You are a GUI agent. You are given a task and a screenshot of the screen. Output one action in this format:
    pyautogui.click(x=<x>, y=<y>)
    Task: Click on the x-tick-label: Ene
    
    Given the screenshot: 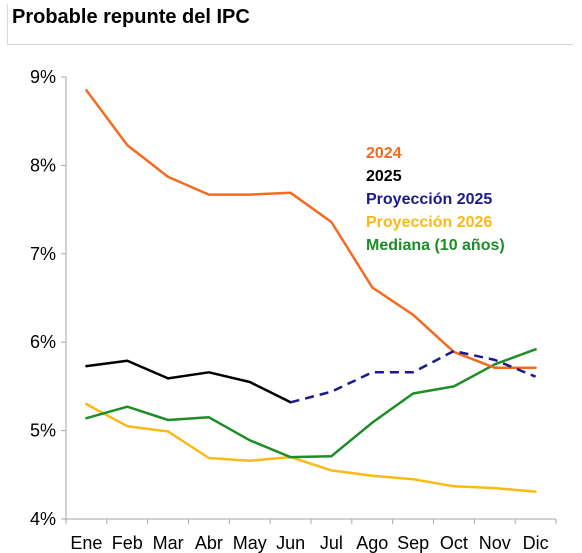 What is the action you would take?
    pyautogui.click(x=86, y=543)
    